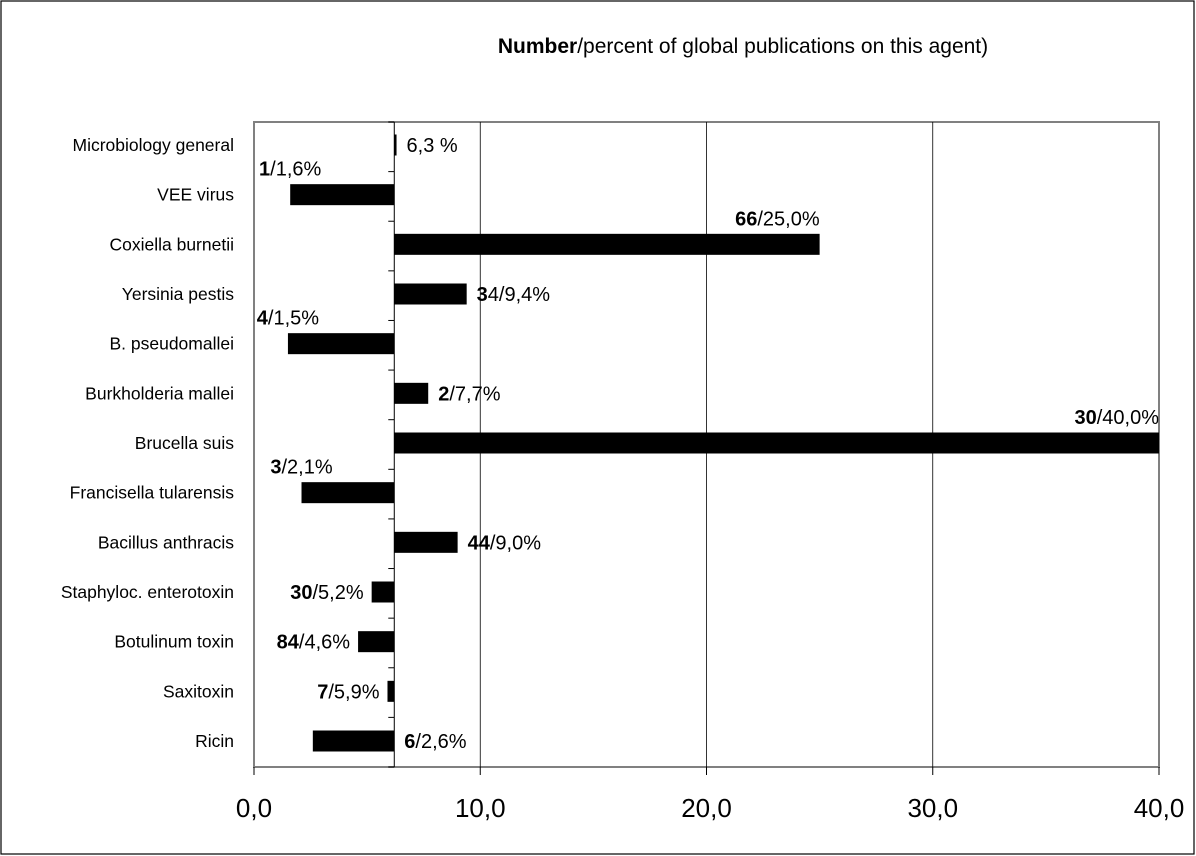 The width and height of the screenshot is (1196, 856). What do you see at coordinates (166, 542) in the screenshot?
I see `category-label: Bacillus anthracis` at bounding box center [166, 542].